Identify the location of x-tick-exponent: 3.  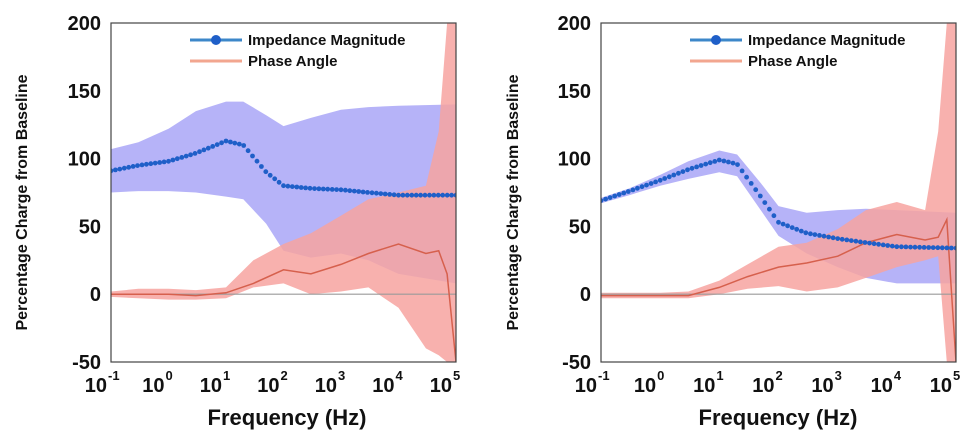
(838, 375).